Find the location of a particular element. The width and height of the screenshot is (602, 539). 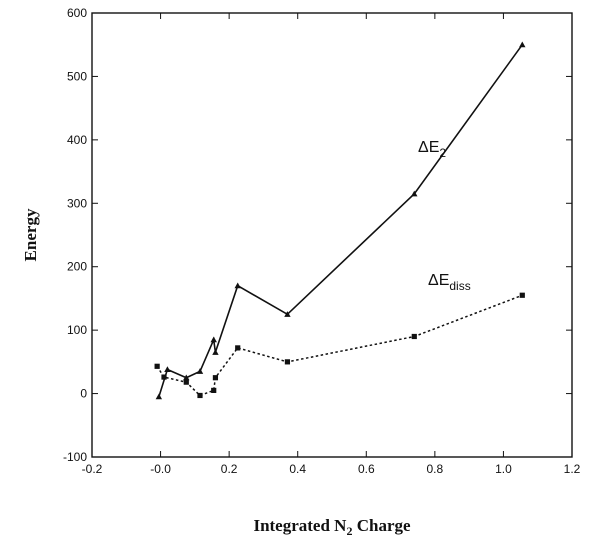

x-tick-label: 0.8 is located at coordinates (435, 469).